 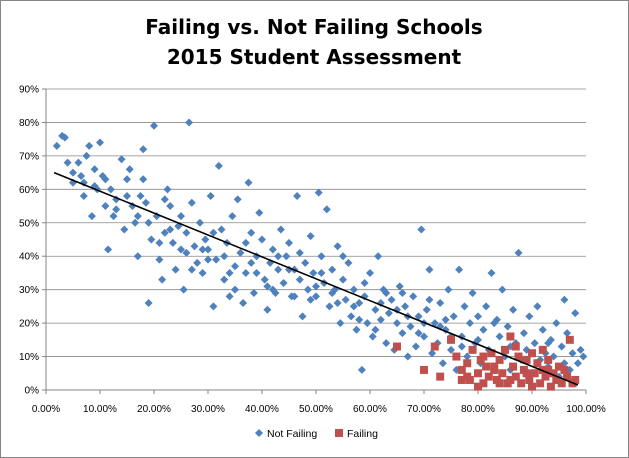 I want to click on x-tick-label: 70.00%, so click(x=424, y=409).